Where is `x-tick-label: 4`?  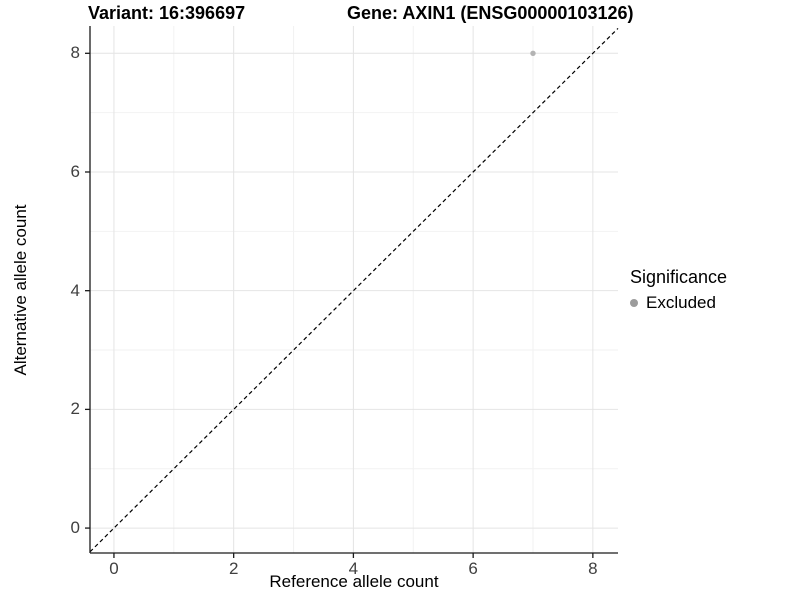
x-tick-label: 4 is located at coordinates (353, 568).